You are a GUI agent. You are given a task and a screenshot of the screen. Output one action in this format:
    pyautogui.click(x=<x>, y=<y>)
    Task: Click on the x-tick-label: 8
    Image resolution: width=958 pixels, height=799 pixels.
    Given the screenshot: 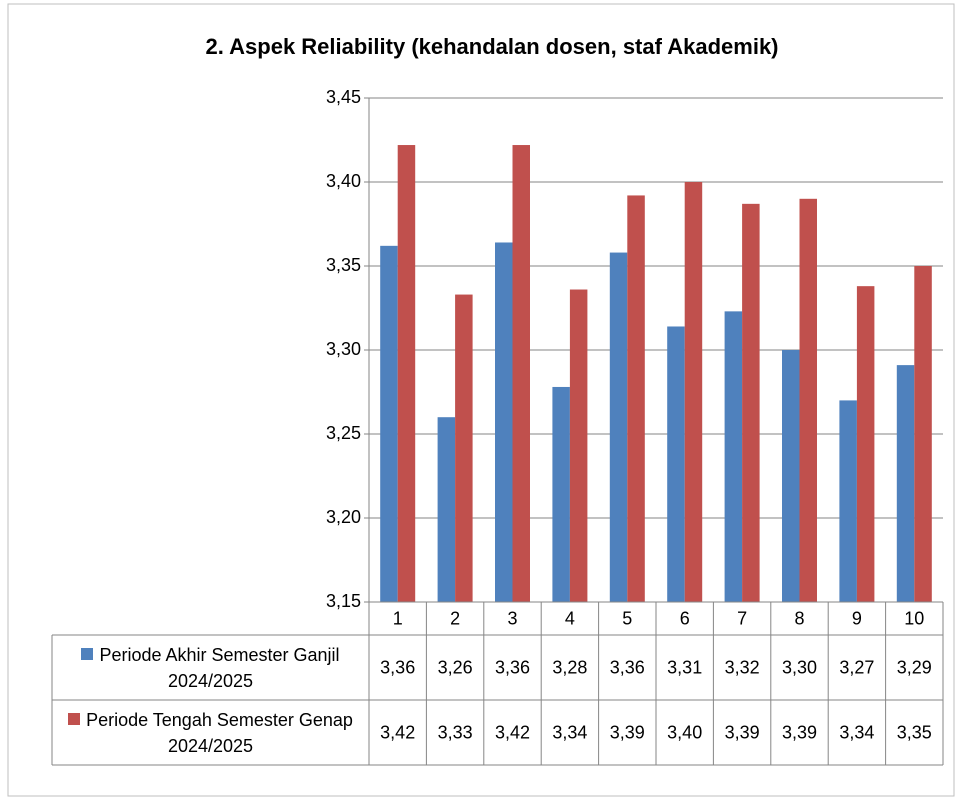 What is the action you would take?
    pyautogui.click(x=799, y=618)
    